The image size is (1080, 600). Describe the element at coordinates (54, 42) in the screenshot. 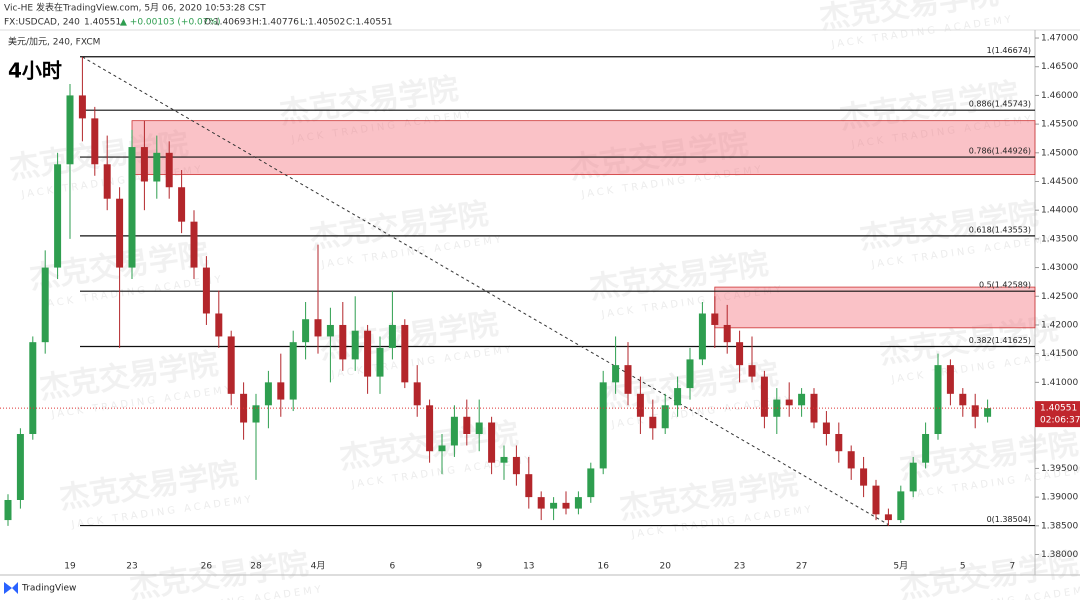

I see `chart-subtitle: 美元/加元, 240, FXCM` at that location.